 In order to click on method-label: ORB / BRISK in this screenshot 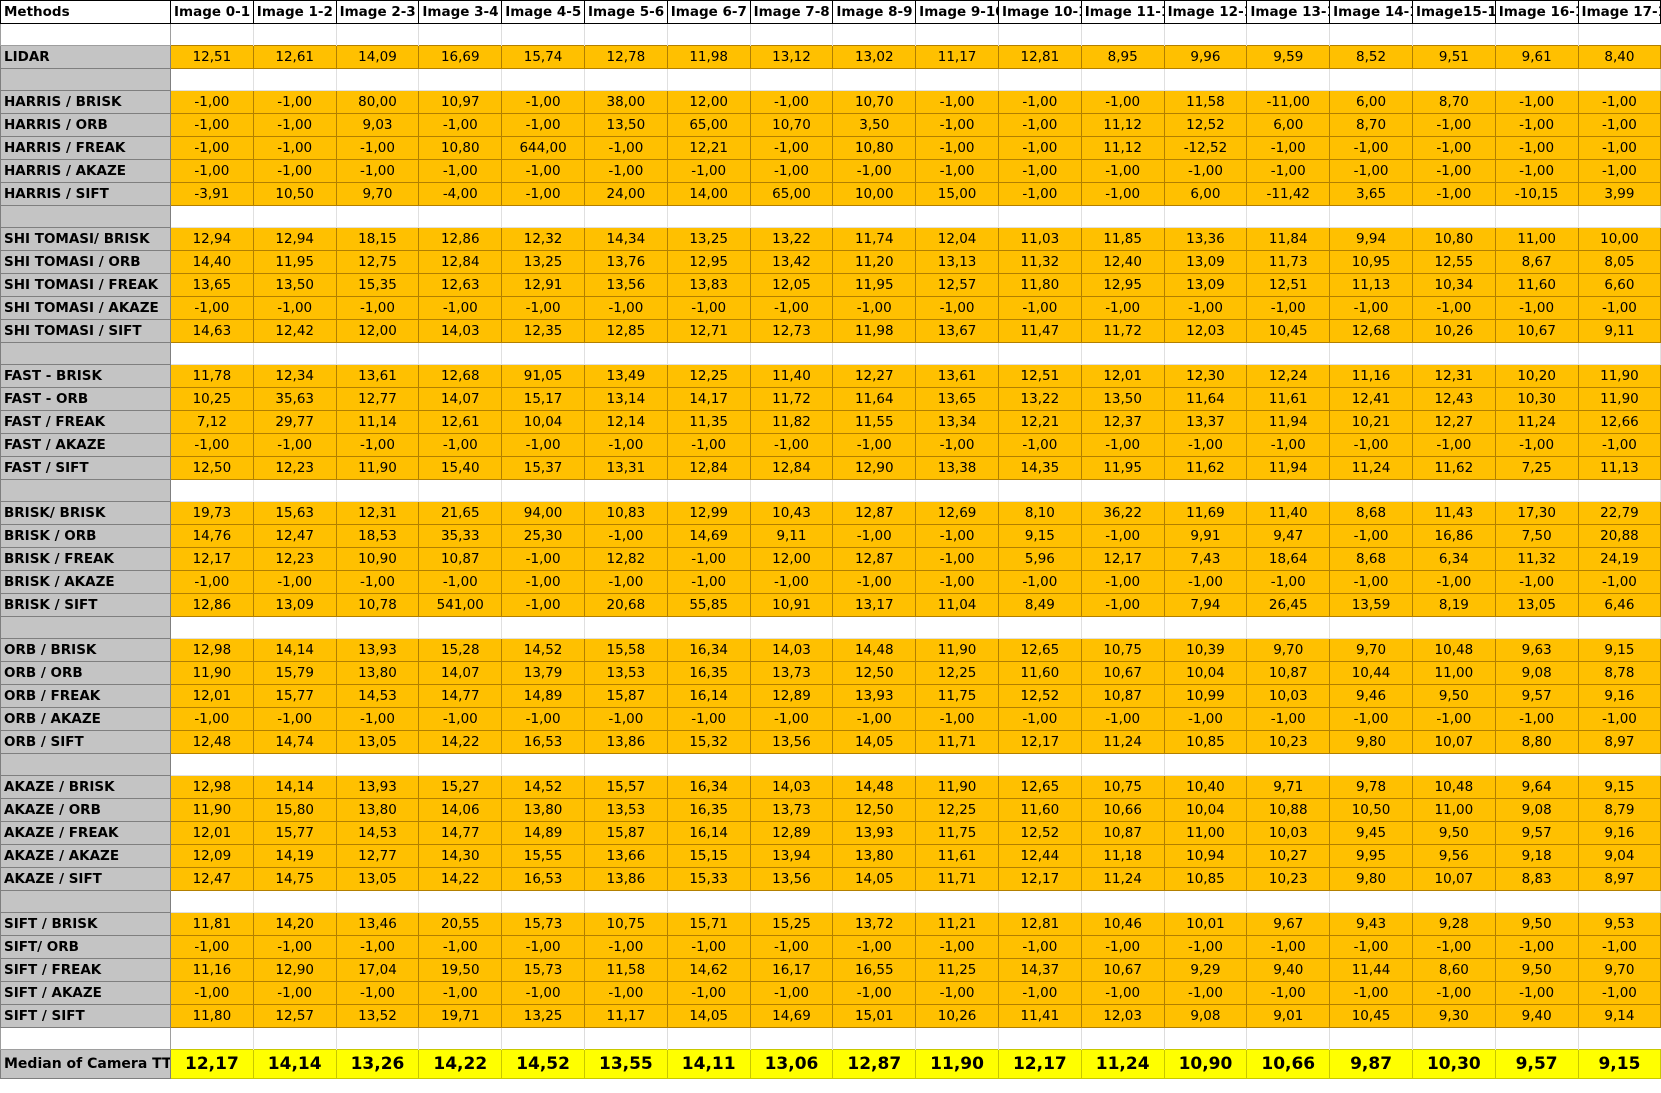, I will do `click(85, 650)`.